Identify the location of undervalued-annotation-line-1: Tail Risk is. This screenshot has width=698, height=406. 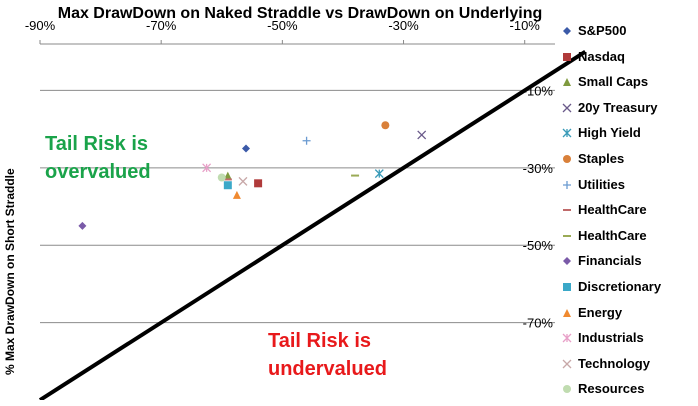
(320, 341).